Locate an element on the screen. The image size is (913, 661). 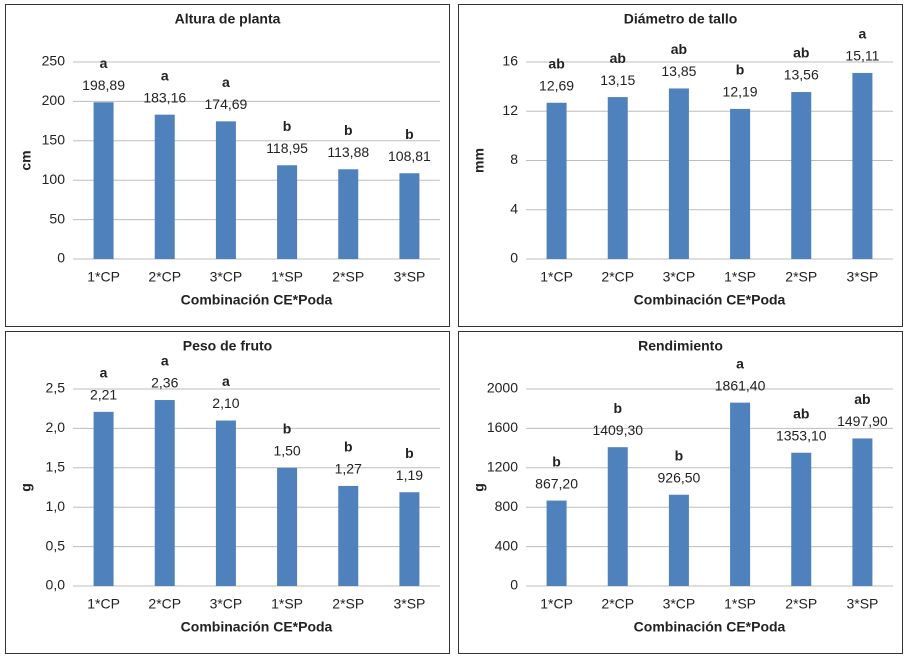
y-tick-label: 16 is located at coordinates (510, 61).